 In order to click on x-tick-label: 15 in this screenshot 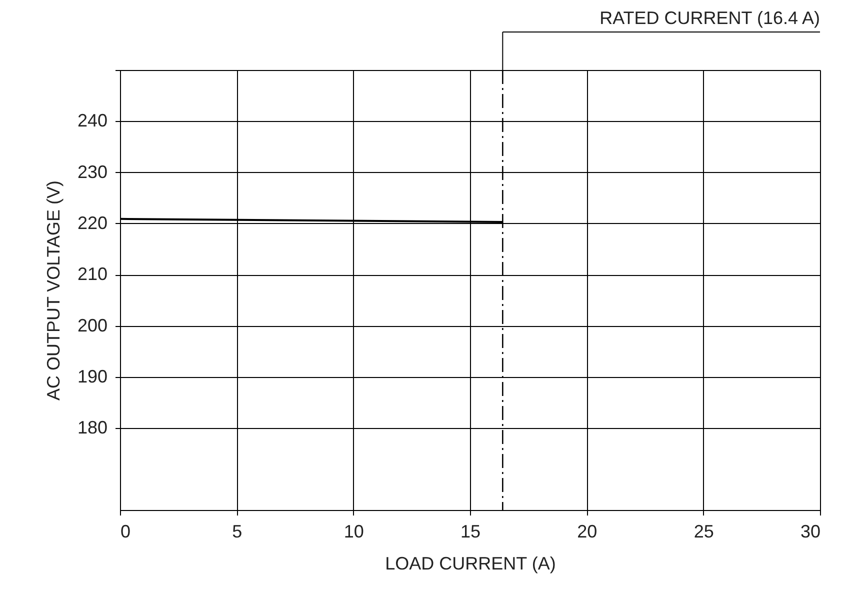, I will do `click(470, 532)`.